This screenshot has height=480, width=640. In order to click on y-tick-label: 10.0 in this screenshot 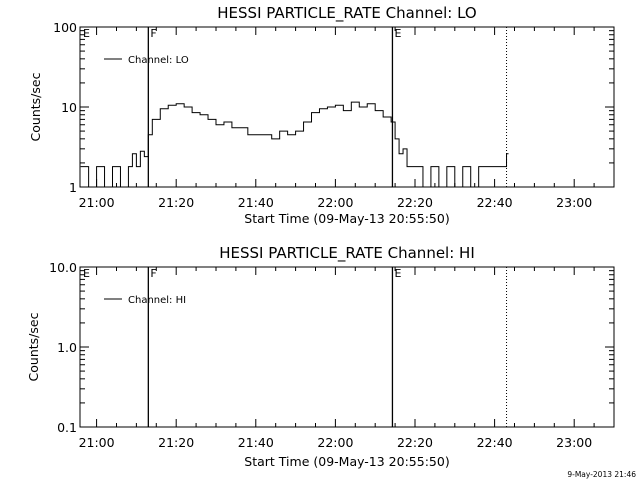, I will do `click(63, 267)`.